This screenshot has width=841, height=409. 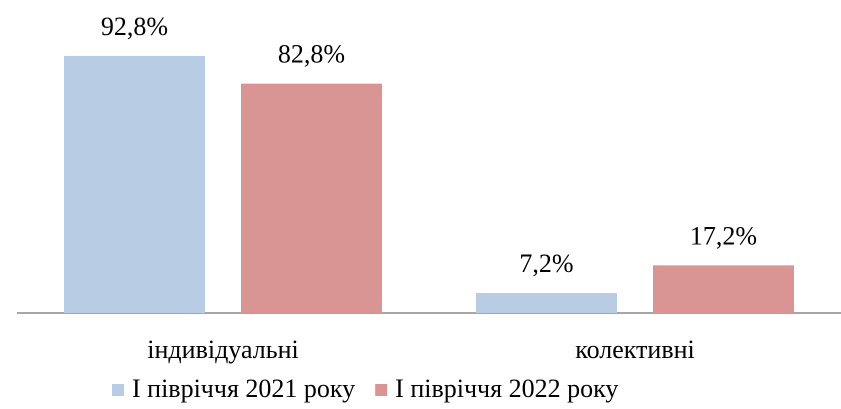 What do you see at coordinates (506, 388) in the screenshot?
I see `legend-label: І півріччя 2022 року` at bounding box center [506, 388].